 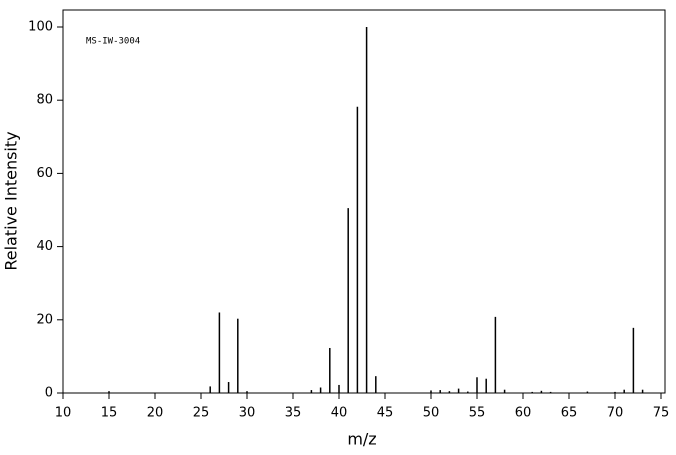 What do you see at coordinates (109, 413) in the screenshot?
I see `x-tick-label: 15` at bounding box center [109, 413].